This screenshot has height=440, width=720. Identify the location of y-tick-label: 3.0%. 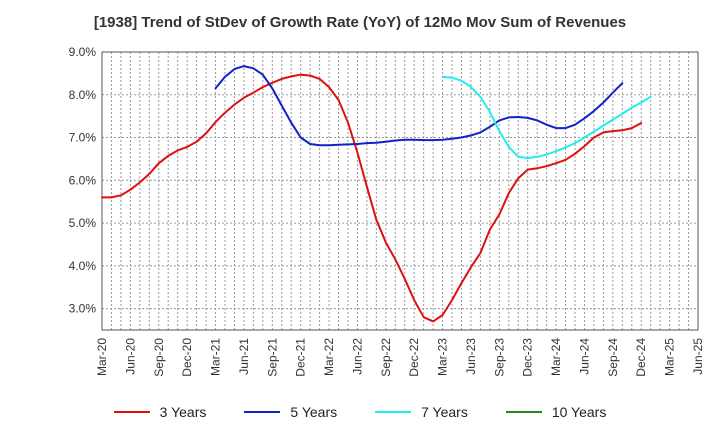
(83, 309).